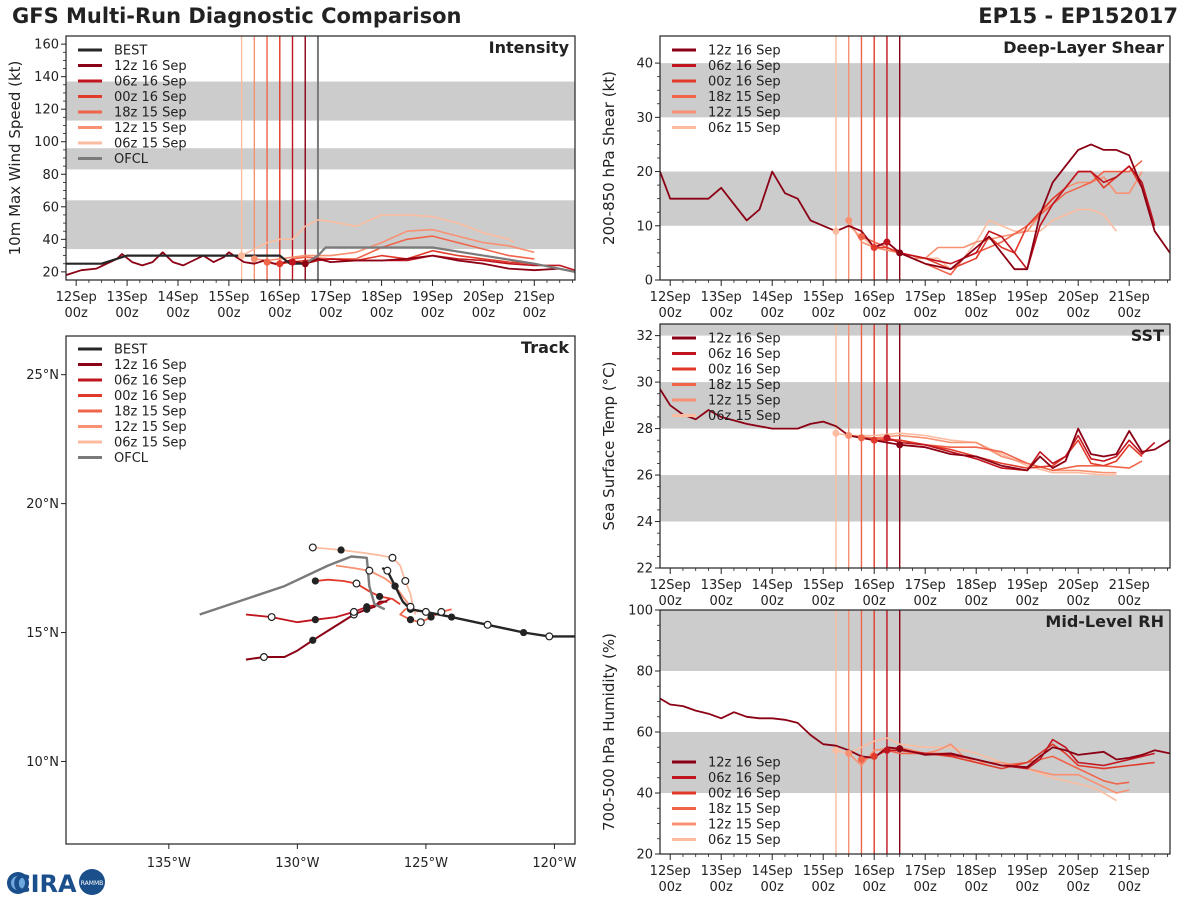 This screenshot has width=1200, height=900. What do you see at coordinates (42, 375) in the screenshot?
I see `track-ytick-label: 25°N` at bounding box center [42, 375].